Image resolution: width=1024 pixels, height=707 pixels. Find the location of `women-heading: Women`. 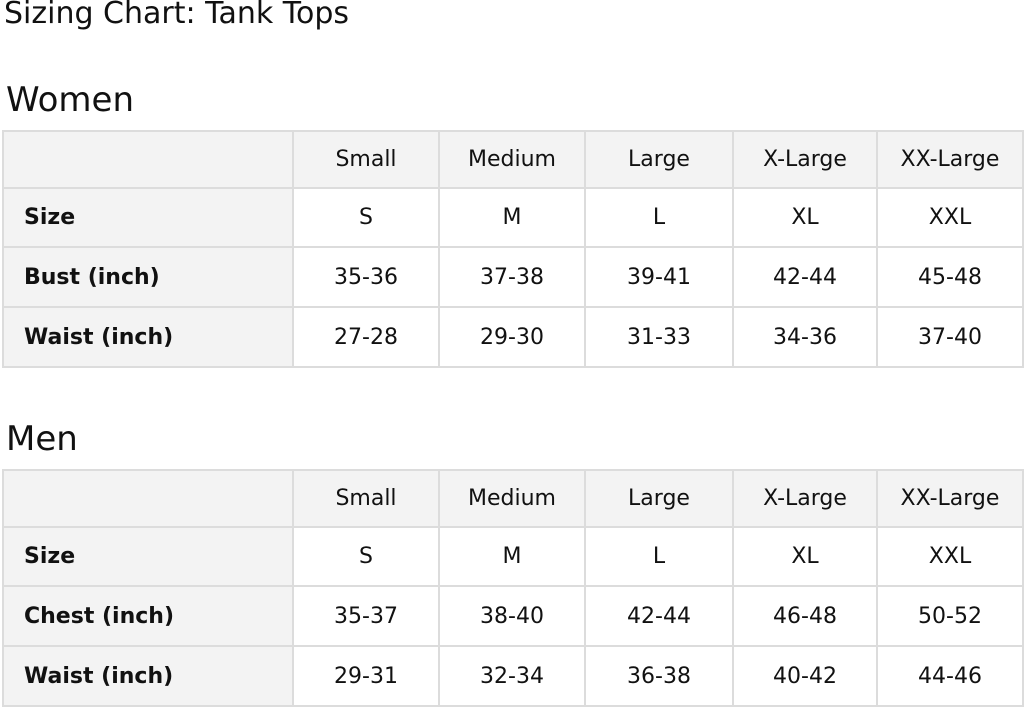

women-heading: Women is located at coordinates (70, 100).